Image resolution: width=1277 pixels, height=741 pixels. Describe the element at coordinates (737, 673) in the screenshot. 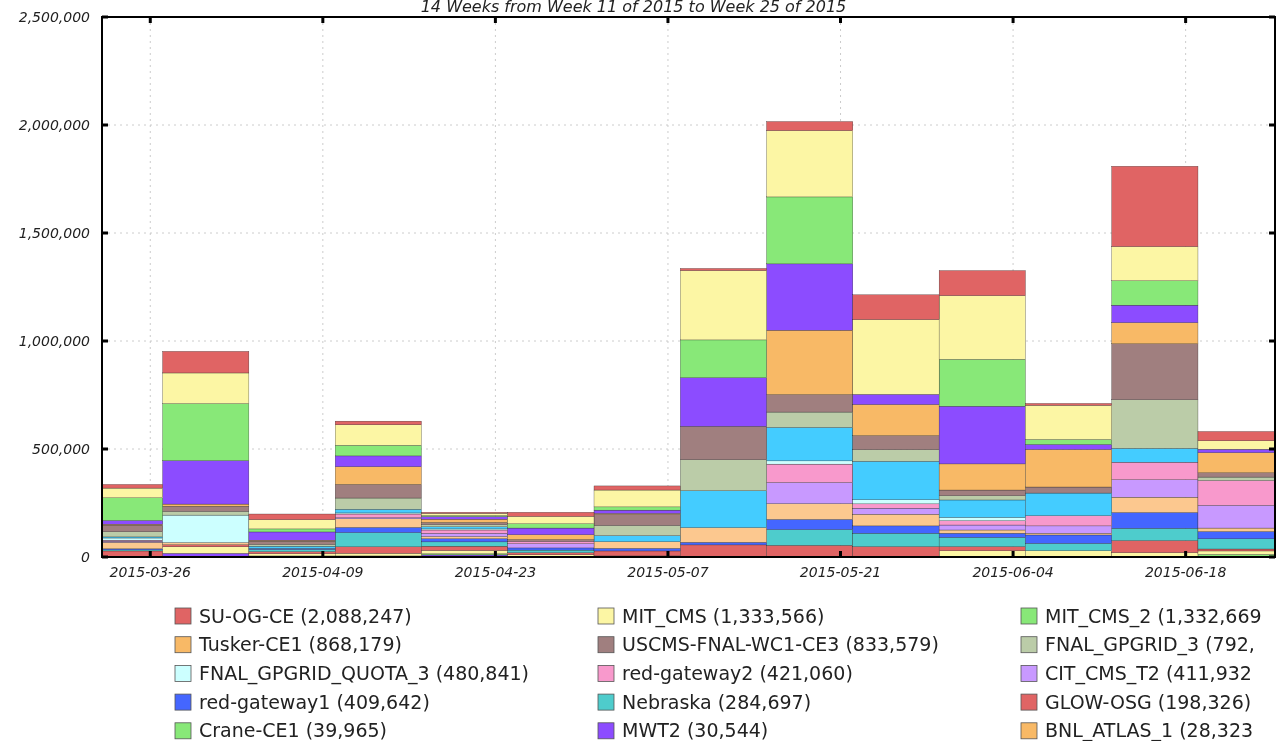

I see `legend-label: red-gateway2 (421,060)` at that location.